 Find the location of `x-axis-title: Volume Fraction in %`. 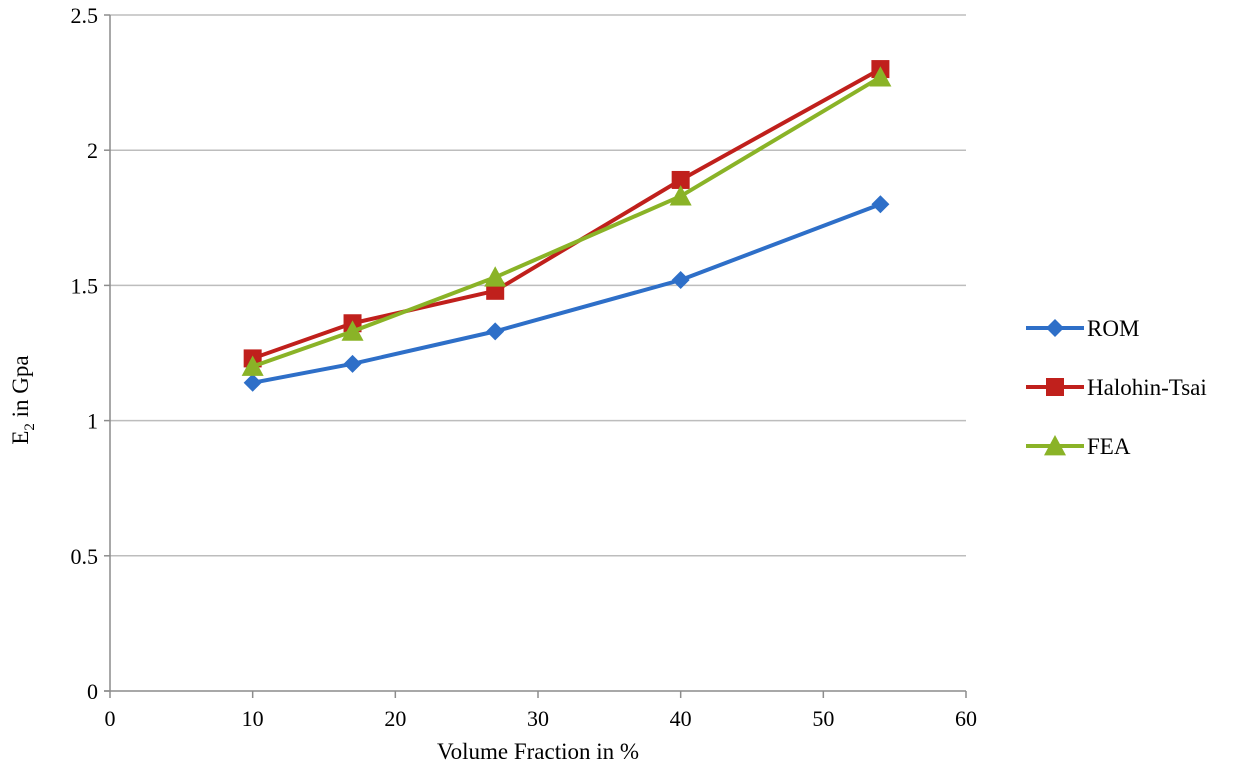

x-axis-title: Volume Fraction in % is located at coordinates (538, 751).